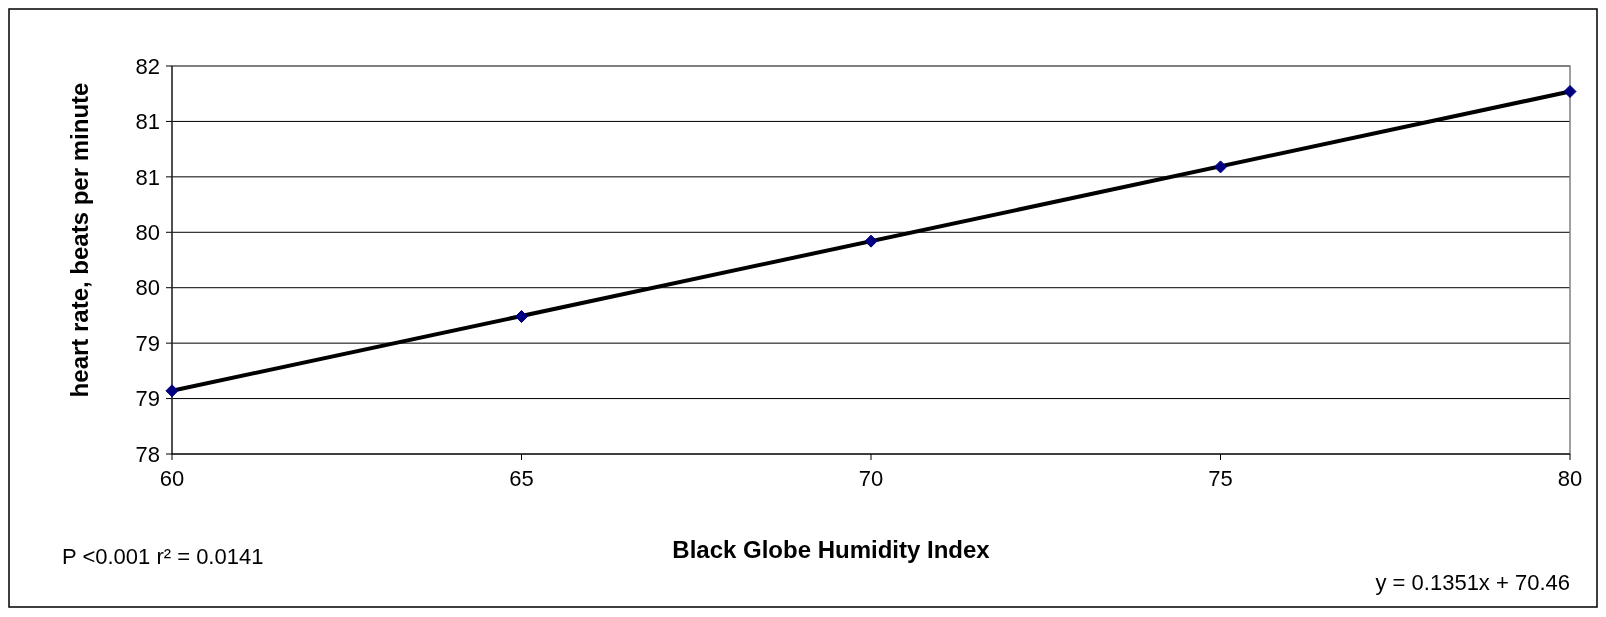 The height and width of the screenshot is (617, 1606). I want to click on text: y = 0.1351x + 70.46, so click(1472, 582).